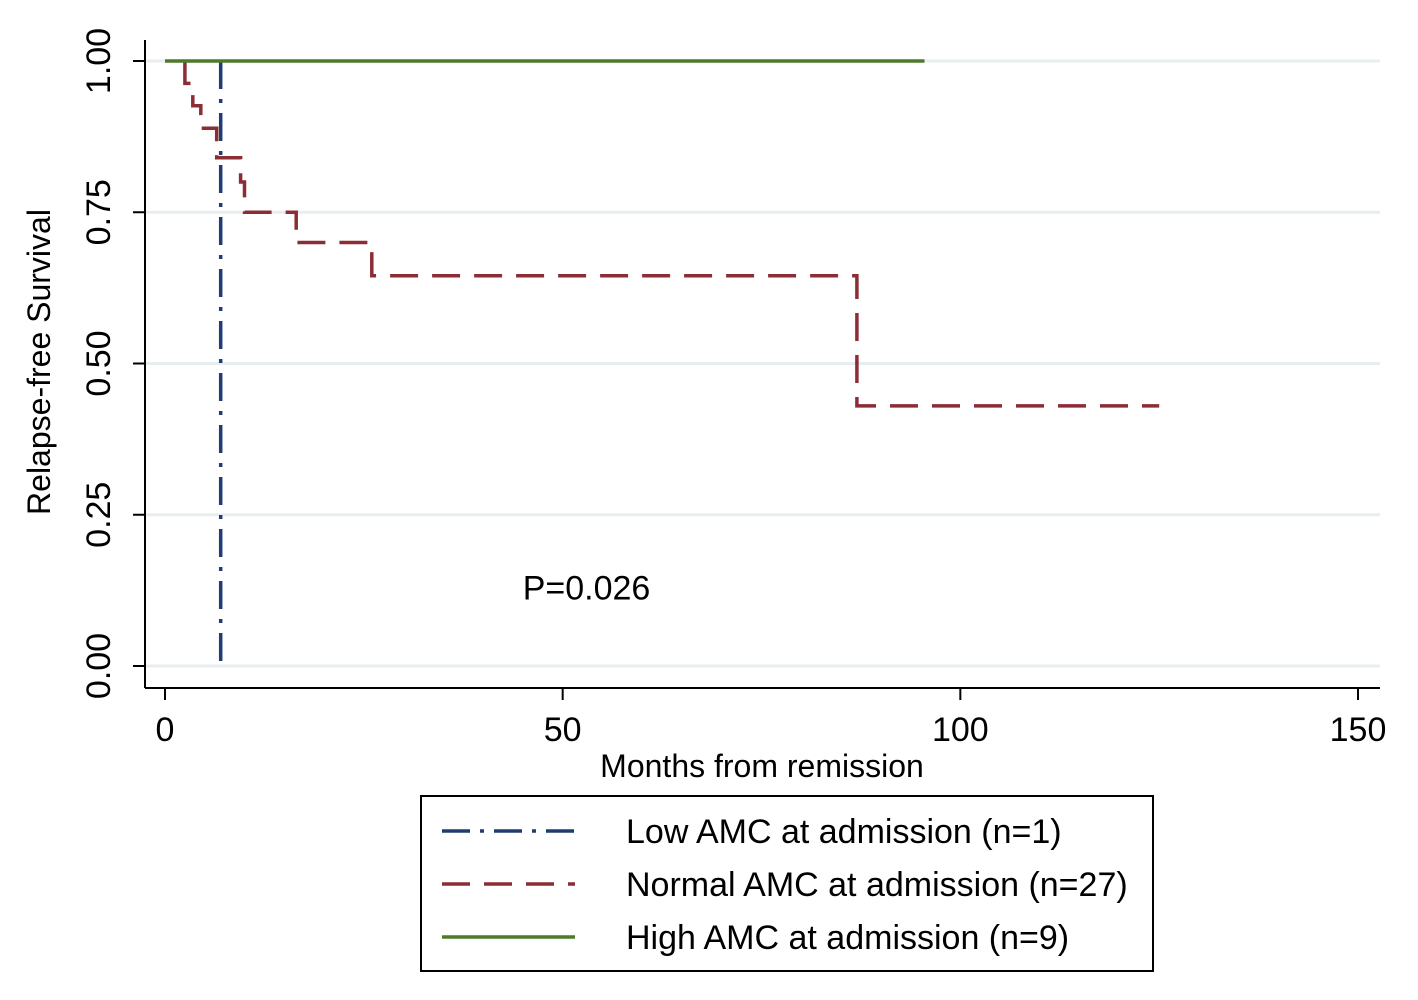 The image size is (1418, 1000). Describe the element at coordinates (762, 766) in the screenshot. I see `x-axis-label: Months from remission` at that location.